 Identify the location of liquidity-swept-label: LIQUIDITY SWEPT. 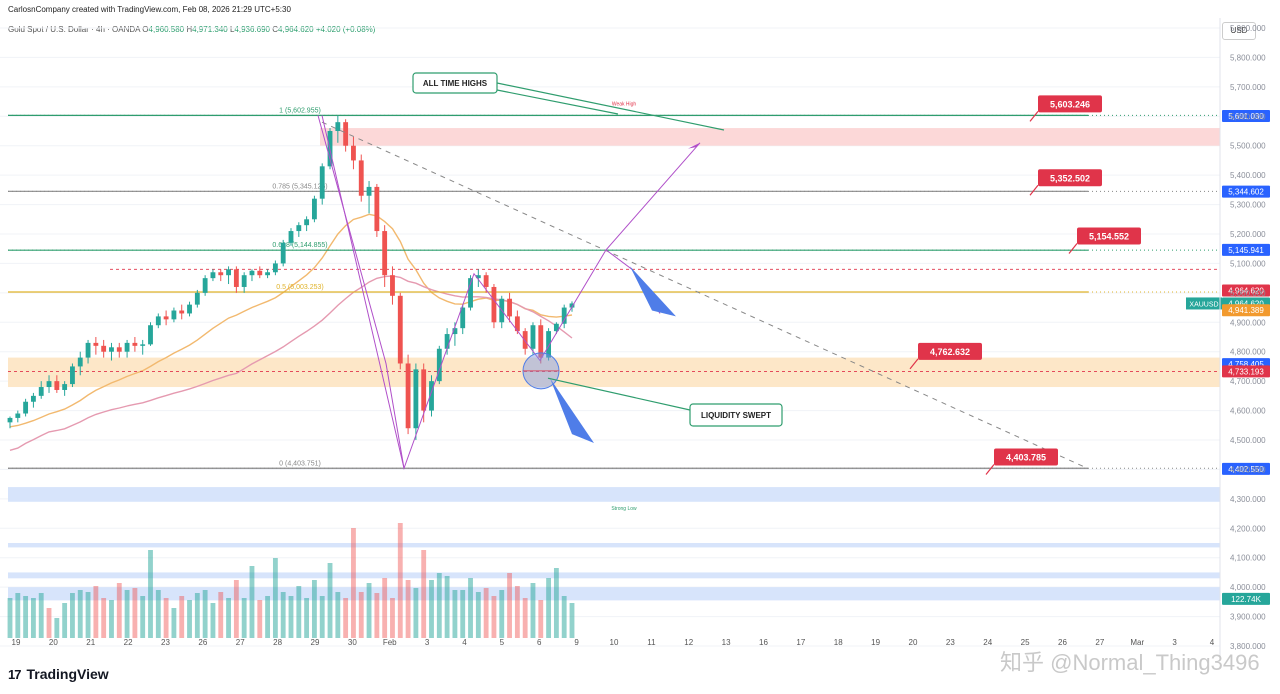
(736, 415).